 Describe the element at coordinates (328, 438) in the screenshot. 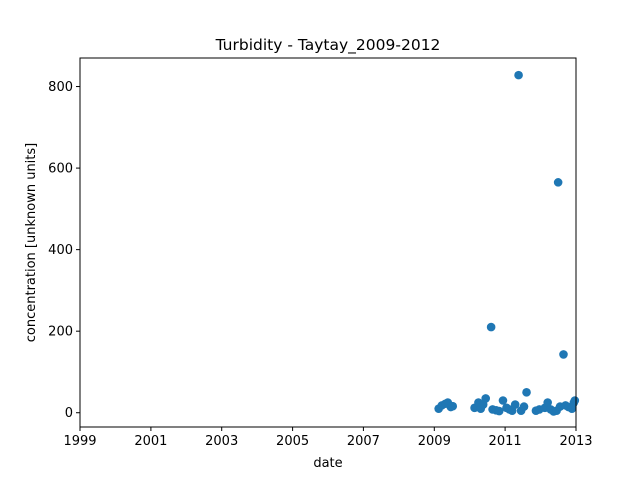

I see `x-axis: 1999 2001 2003 2005 2007 2009 2011 2013` at that location.